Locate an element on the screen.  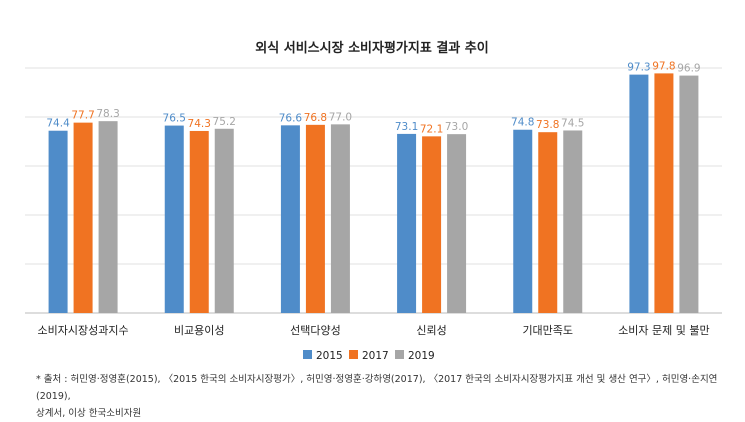
chart-title: 외식 서비스시장 소비자평가지표 결과 추이 is located at coordinates (371, 48).